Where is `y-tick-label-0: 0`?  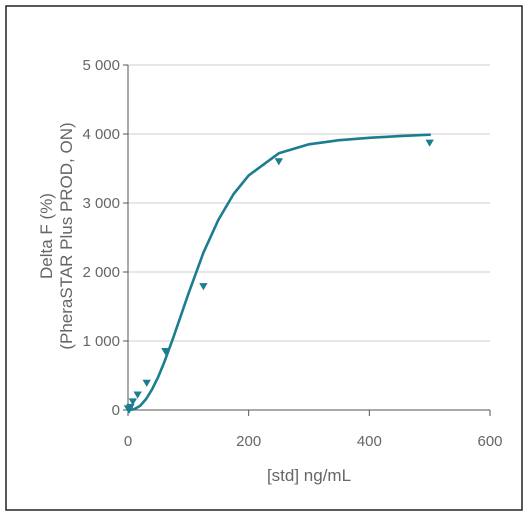 y-tick-label-0: 0 is located at coordinates (116, 410).